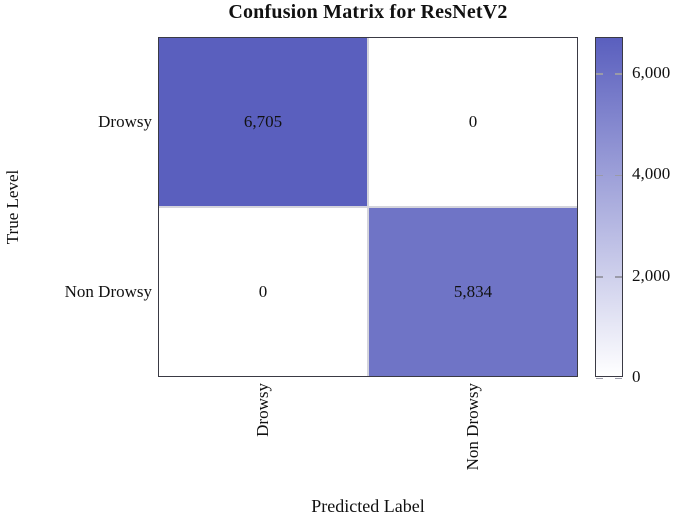  Describe the element at coordinates (12, 207) in the screenshot. I see `y-axis-label: True Level` at that location.